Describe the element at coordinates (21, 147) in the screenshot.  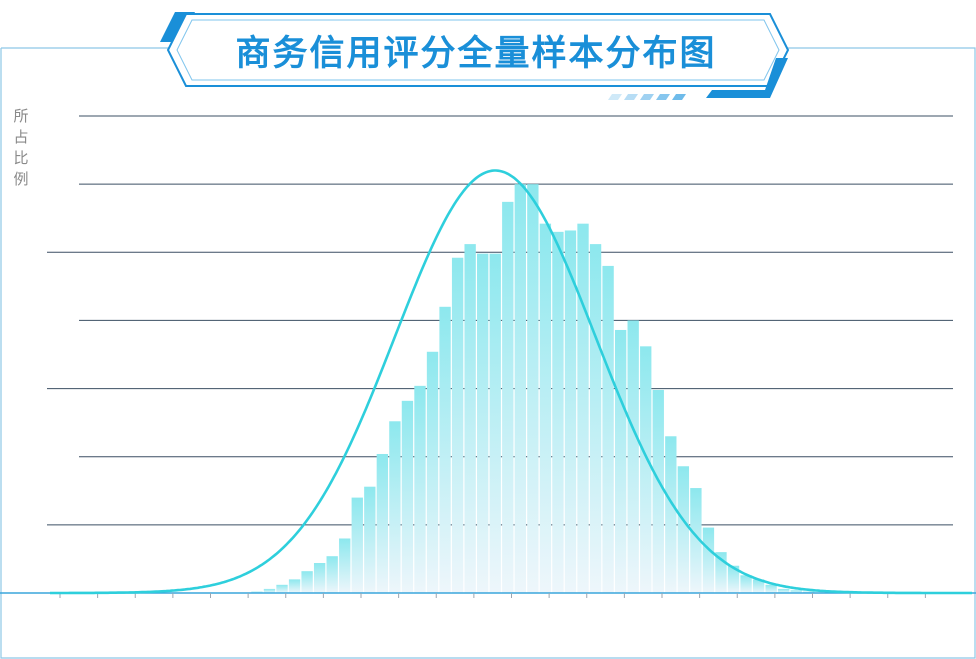
I see `y-axis-label: 所占比例` at that location.